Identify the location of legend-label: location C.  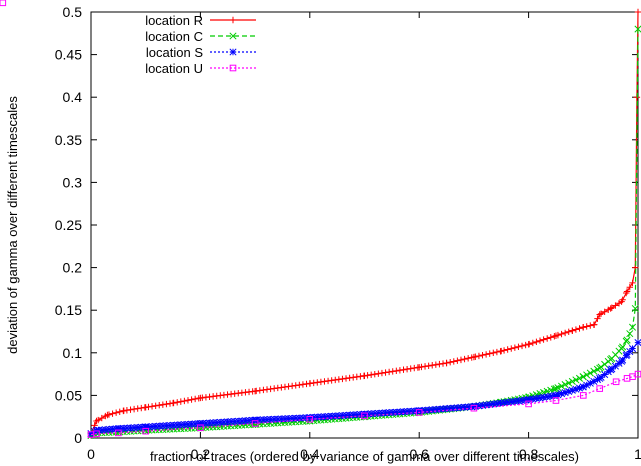
(174, 36).